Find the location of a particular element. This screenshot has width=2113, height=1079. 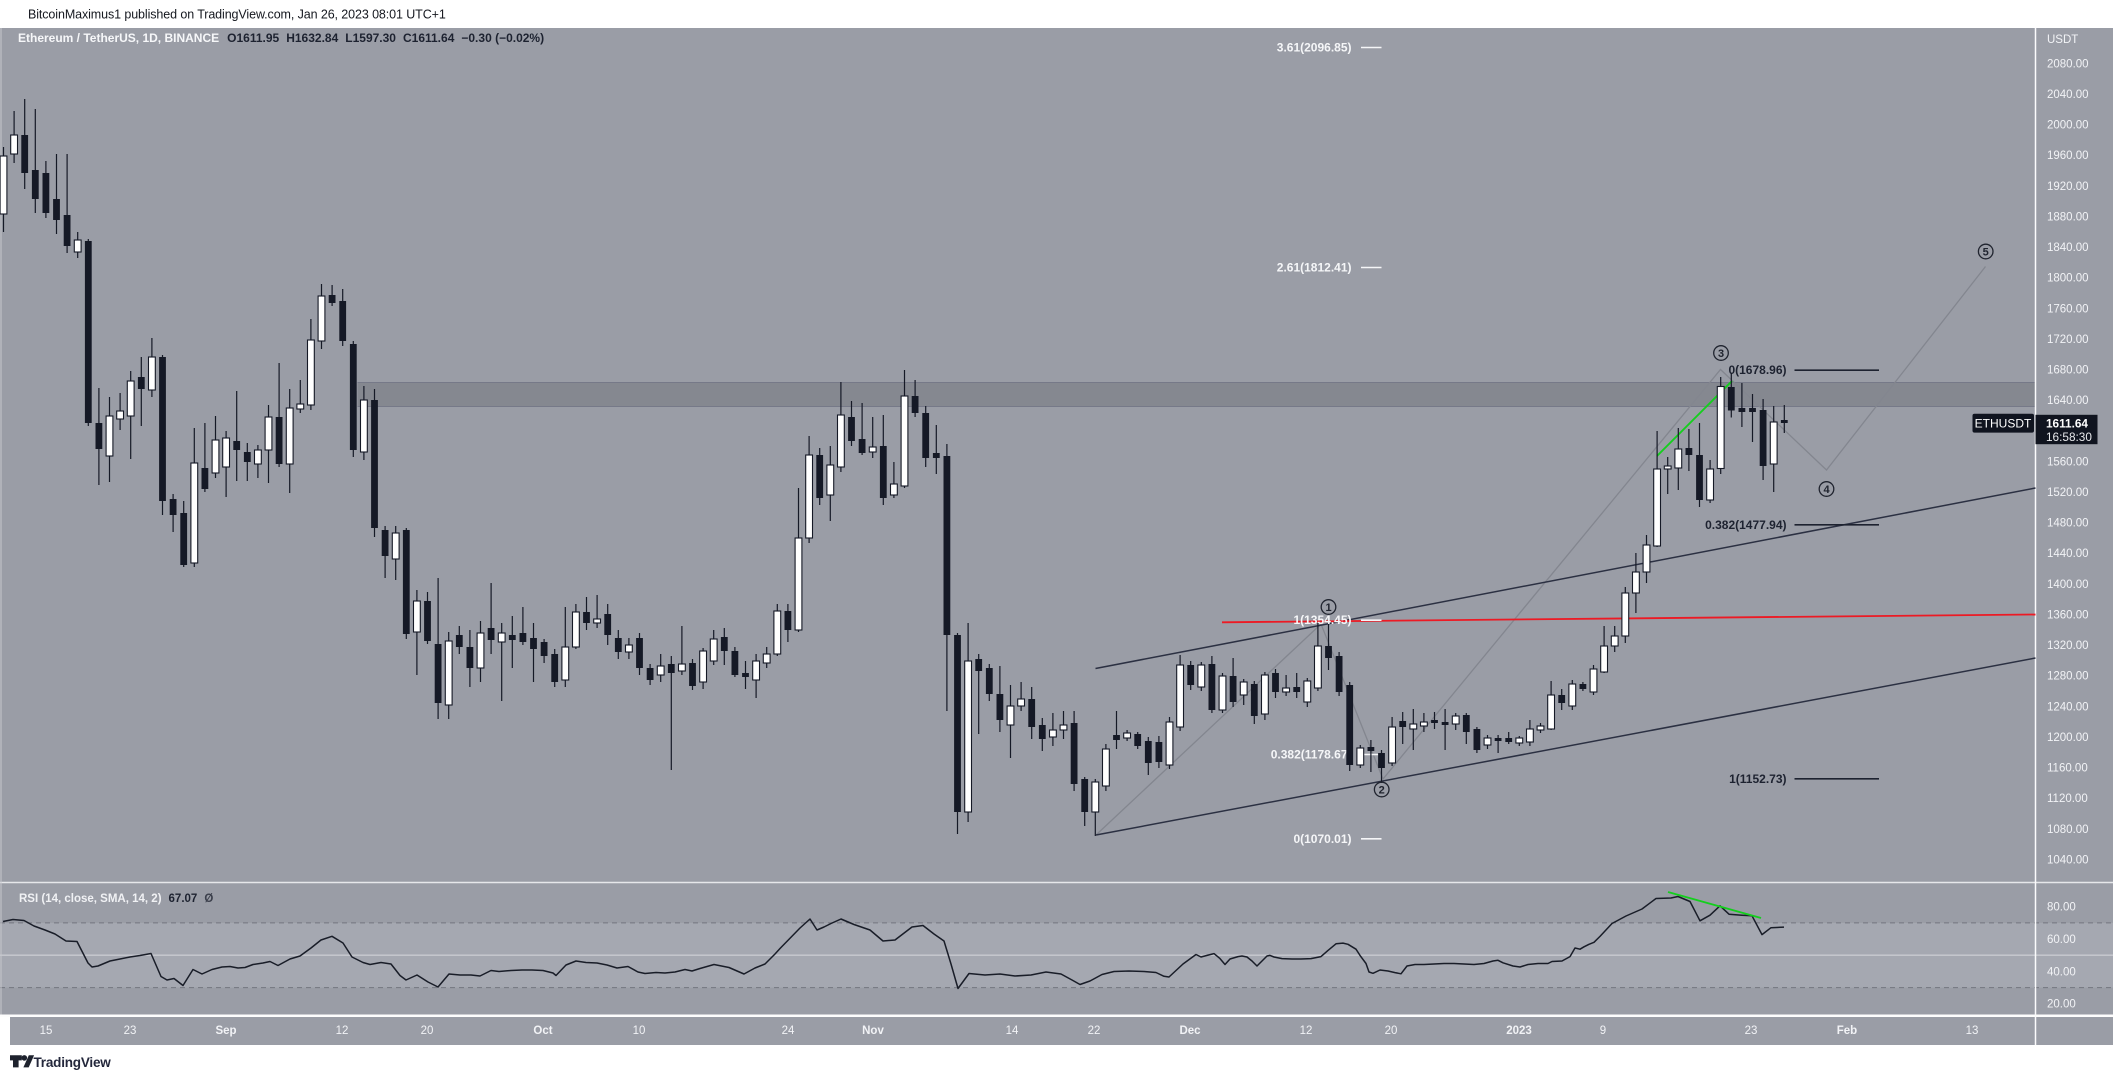

svg-text: 13 is located at coordinates (1972, 1031).